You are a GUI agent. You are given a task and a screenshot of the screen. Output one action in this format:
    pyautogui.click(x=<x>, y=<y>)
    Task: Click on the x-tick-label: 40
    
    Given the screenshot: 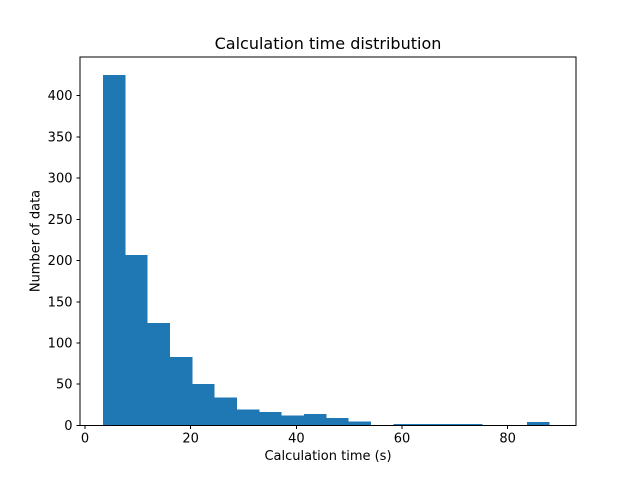 What is the action you would take?
    pyautogui.click(x=296, y=438)
    